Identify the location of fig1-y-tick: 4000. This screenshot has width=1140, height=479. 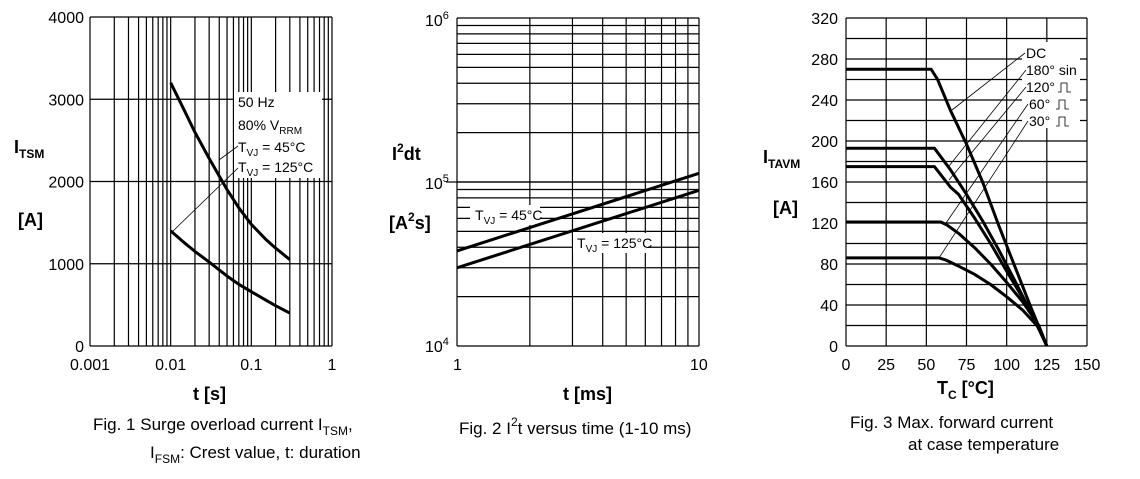
(66, 18).